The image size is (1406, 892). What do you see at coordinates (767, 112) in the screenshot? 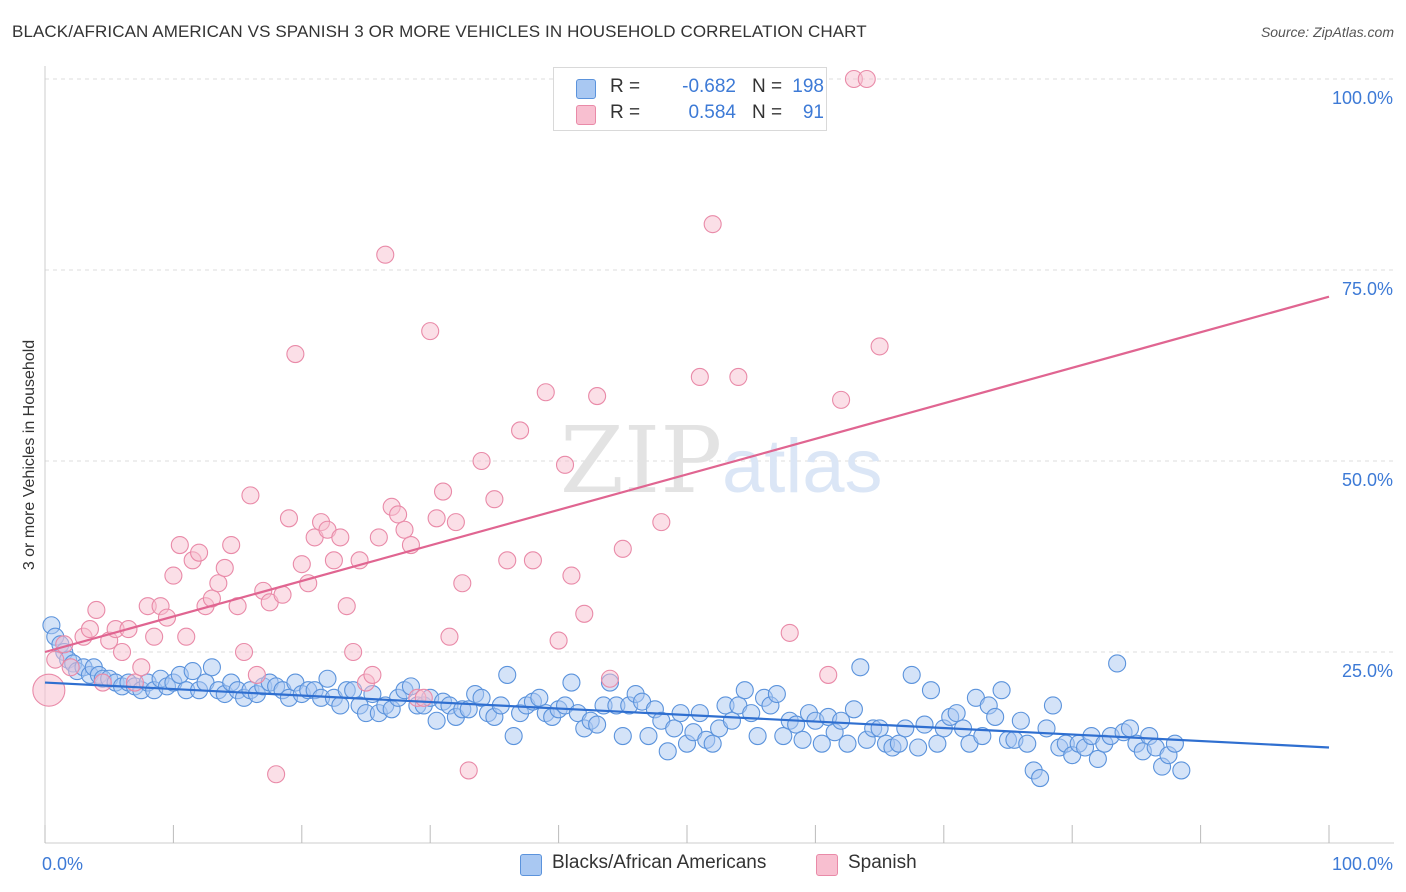
I see `n-label: N =` at bounding box center [767, 112].